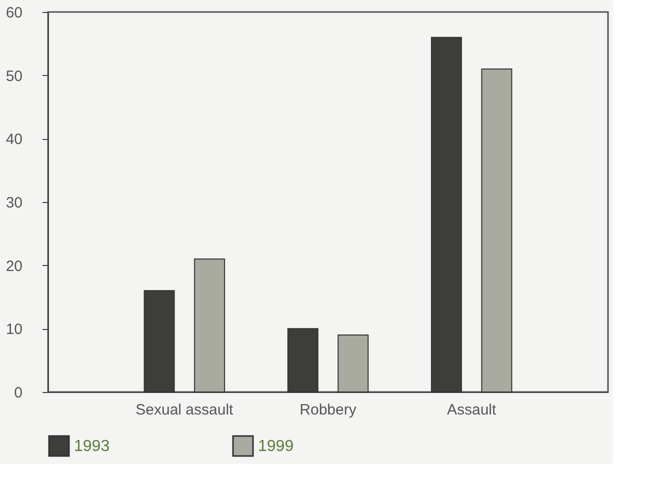  What do you see at coordinates (92, 446) in the screenshot?
I see `legend-label: 1993` at bounding box center [92, 446].